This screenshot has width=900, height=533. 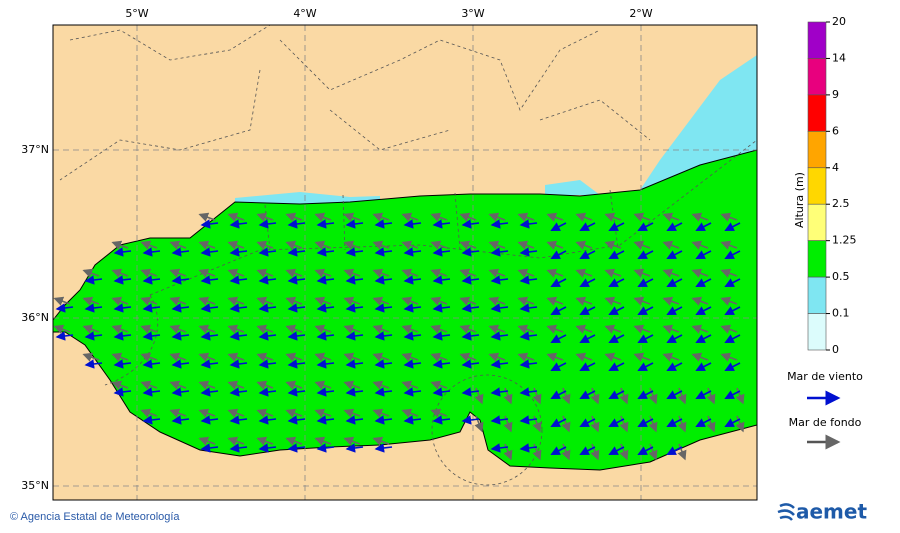 What do you see at coordinates (839, 57) in the screenshot?
I see `colorbar-label: 14` at bounding box center [839, 57].